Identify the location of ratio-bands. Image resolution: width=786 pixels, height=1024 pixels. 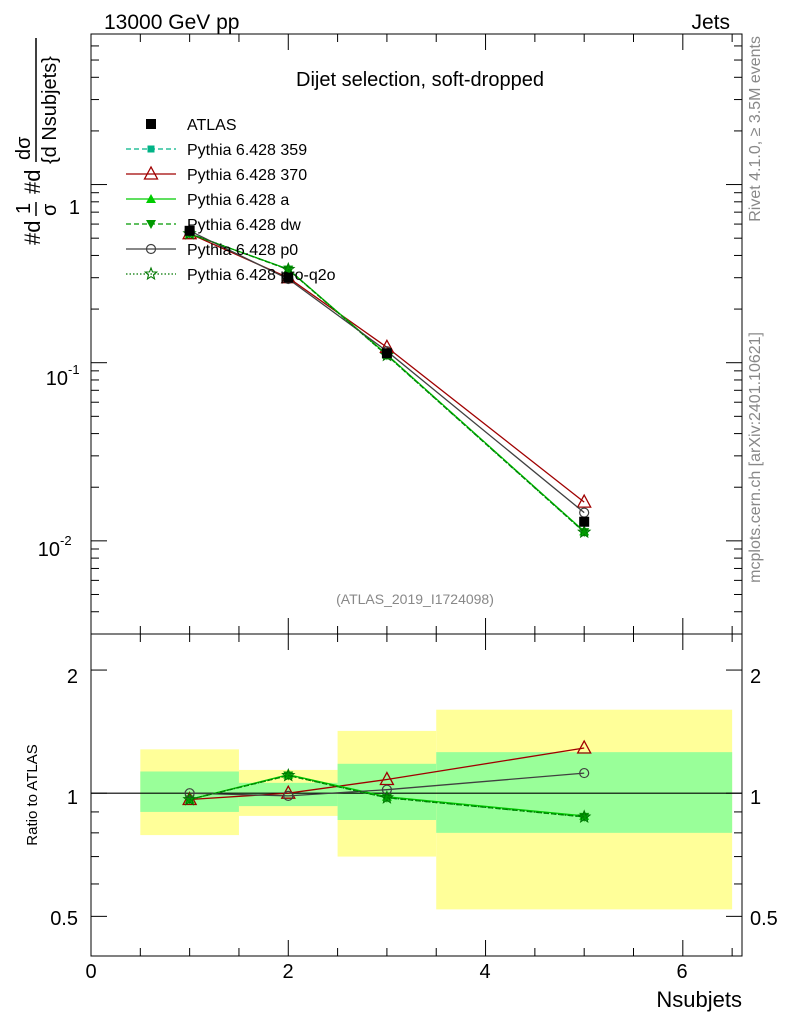
(436, 809).